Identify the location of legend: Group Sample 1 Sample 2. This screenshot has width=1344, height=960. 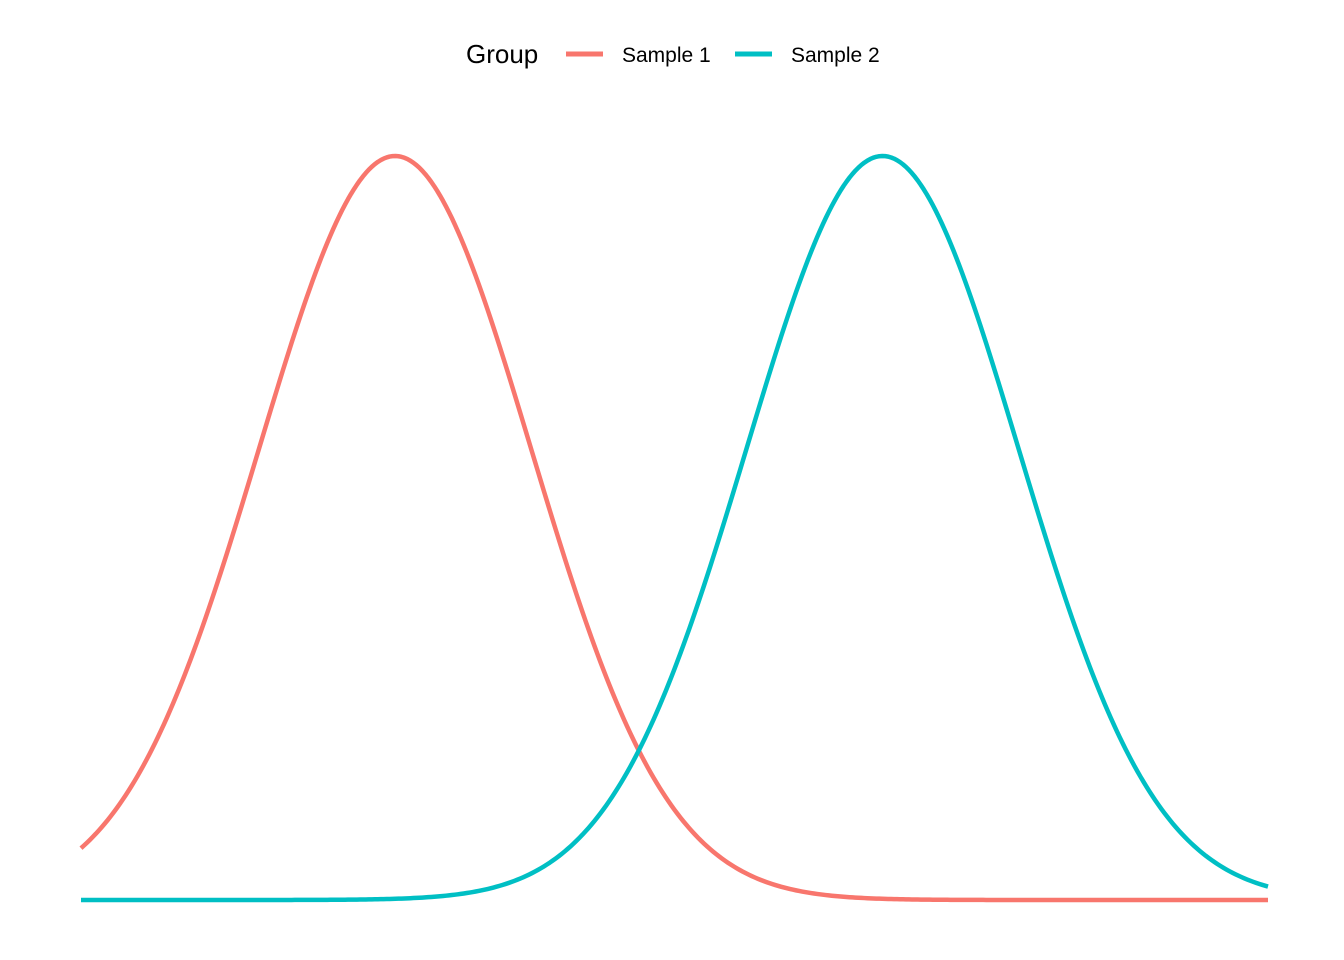
(673, 54).